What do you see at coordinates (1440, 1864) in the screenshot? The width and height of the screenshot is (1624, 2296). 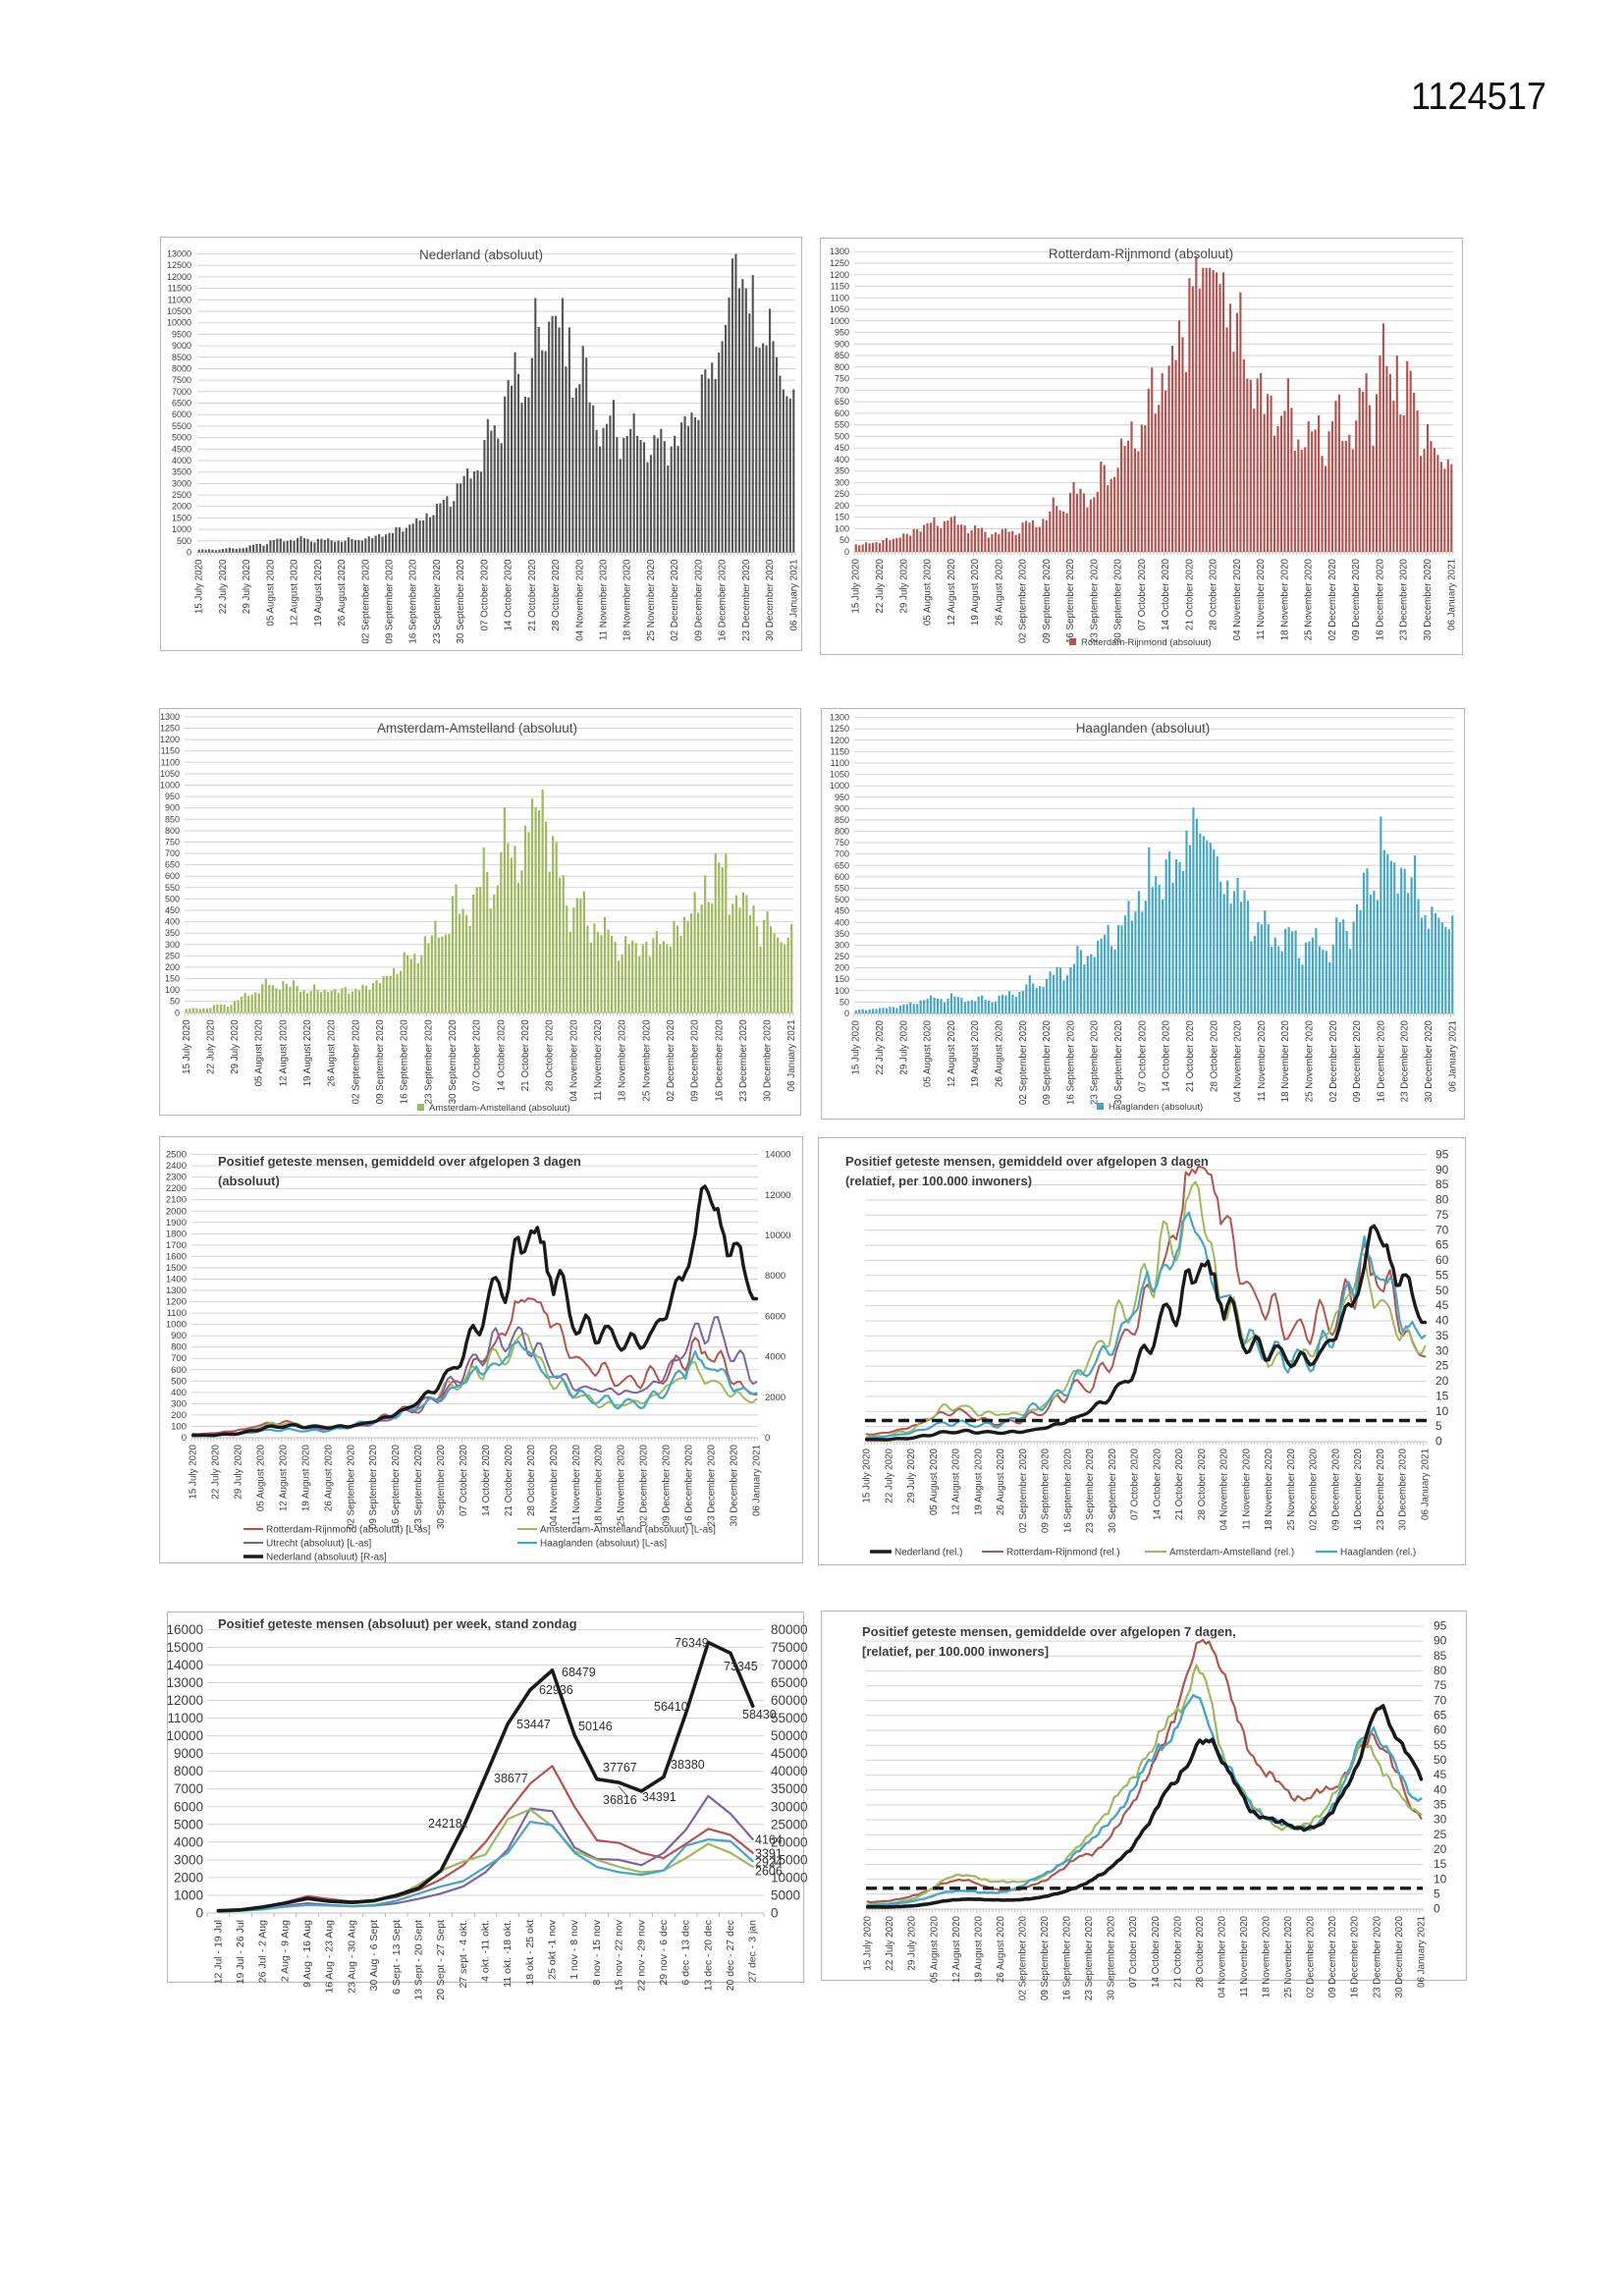 I see `svg-text: 15` at bounding box center [1440, 1864].